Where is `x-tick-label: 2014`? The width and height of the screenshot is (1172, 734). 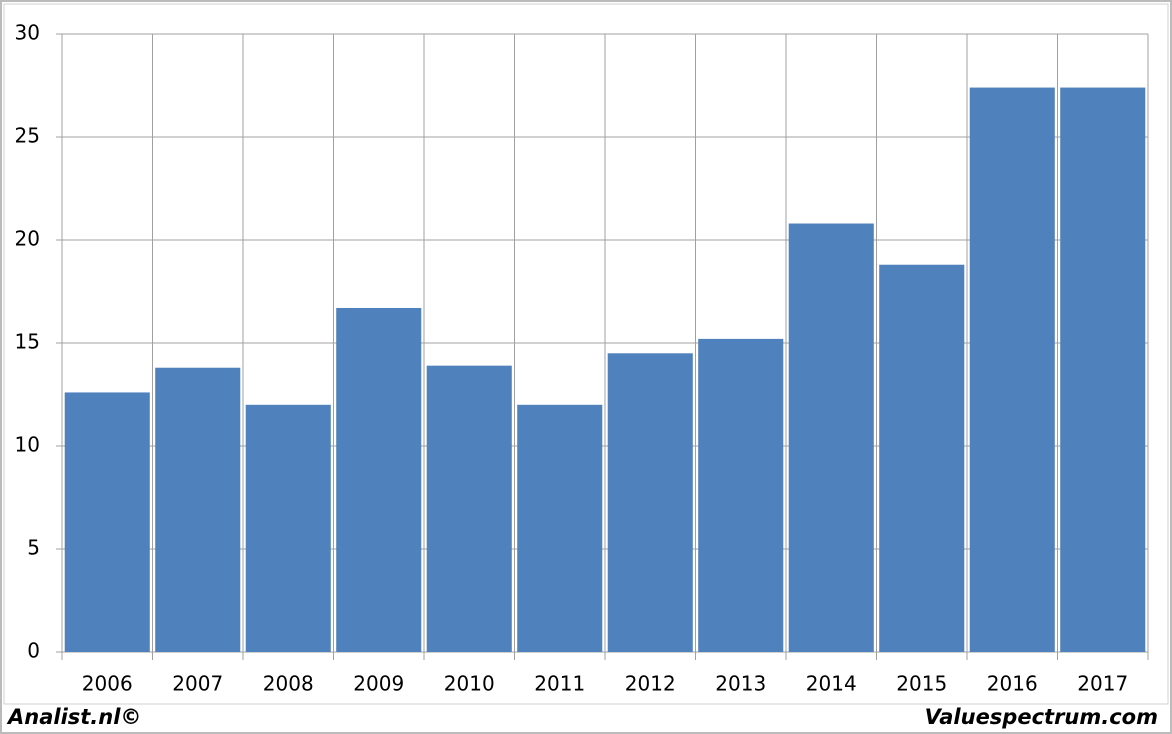
x-tick-label: 2014 is located at coordinates (831, 684).